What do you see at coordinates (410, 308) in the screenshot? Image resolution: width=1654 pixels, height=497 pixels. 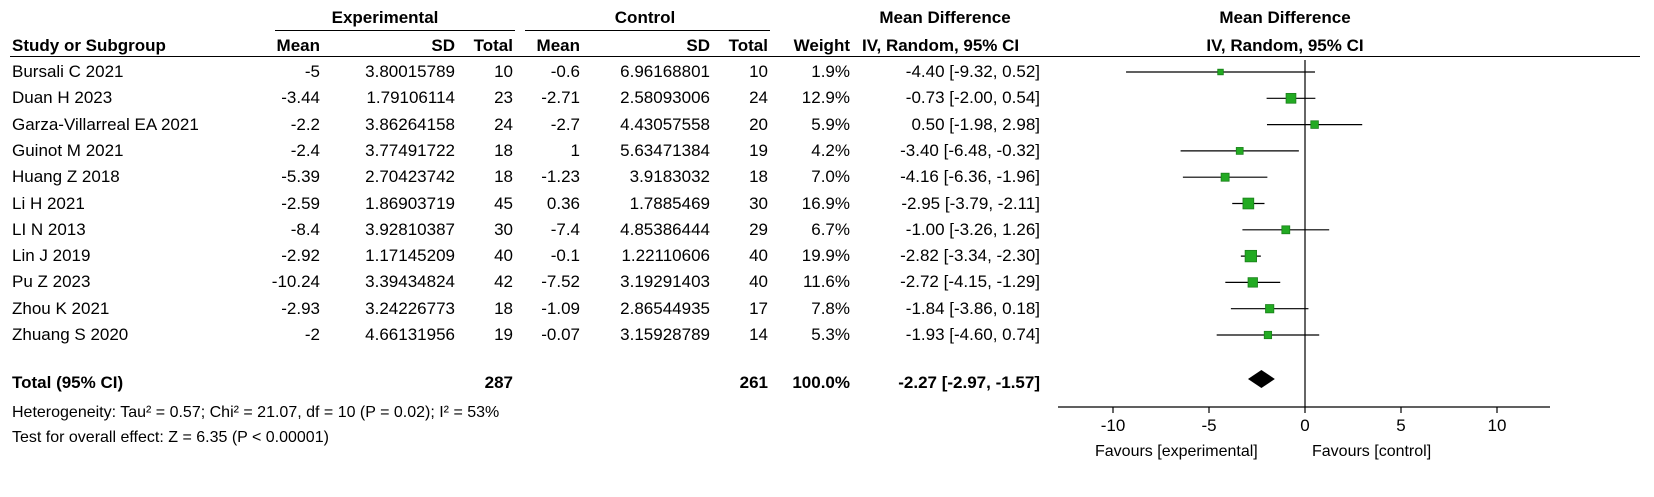 I see `e-sd: 3.24226773` at bounding box center [410, 308].